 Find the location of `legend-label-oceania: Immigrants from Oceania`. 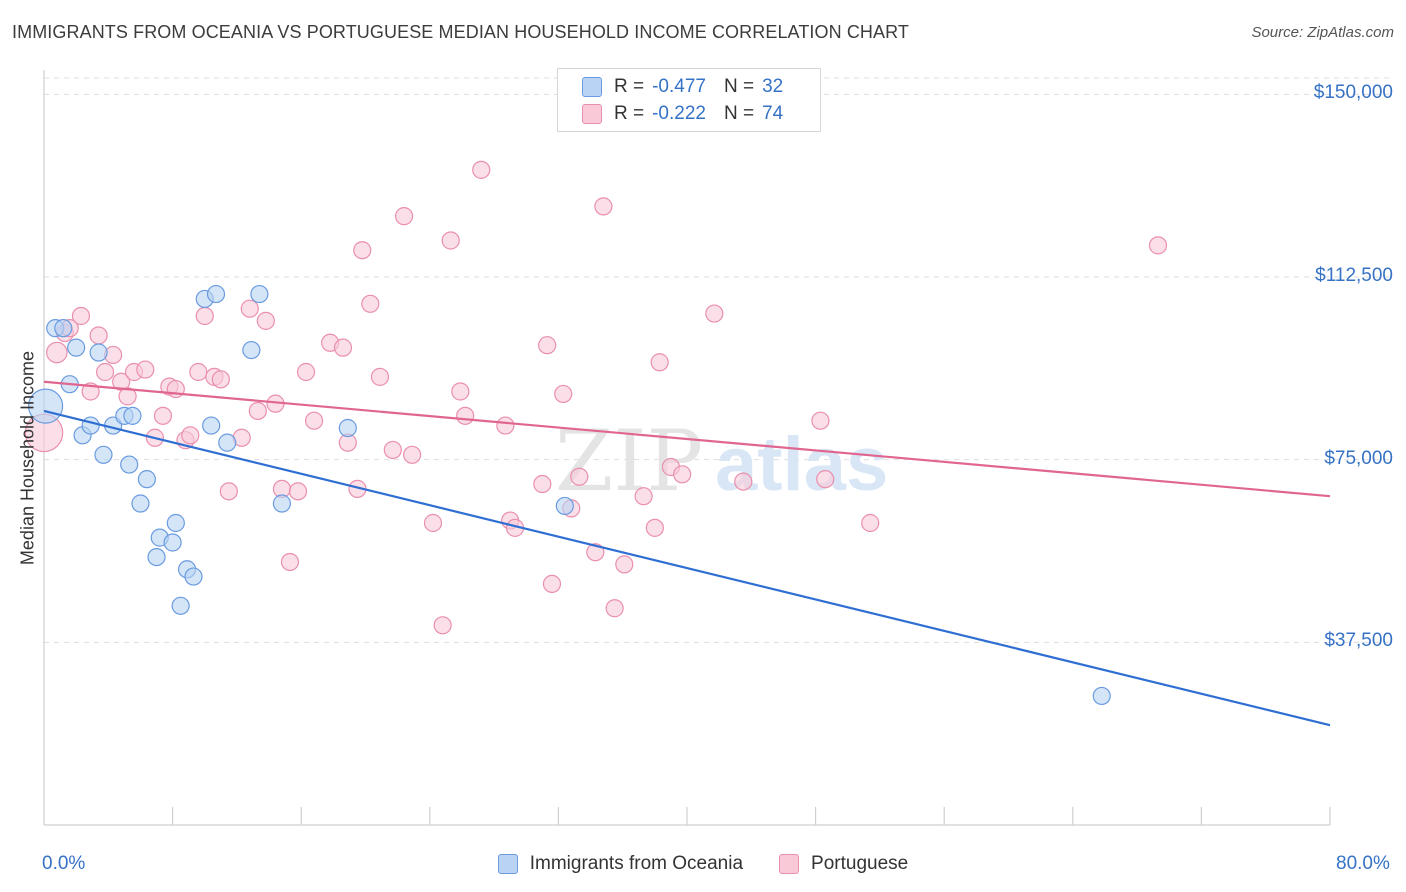

legend-label-oceania: Immigrants from Oceania is located at coordinates (636, 863).